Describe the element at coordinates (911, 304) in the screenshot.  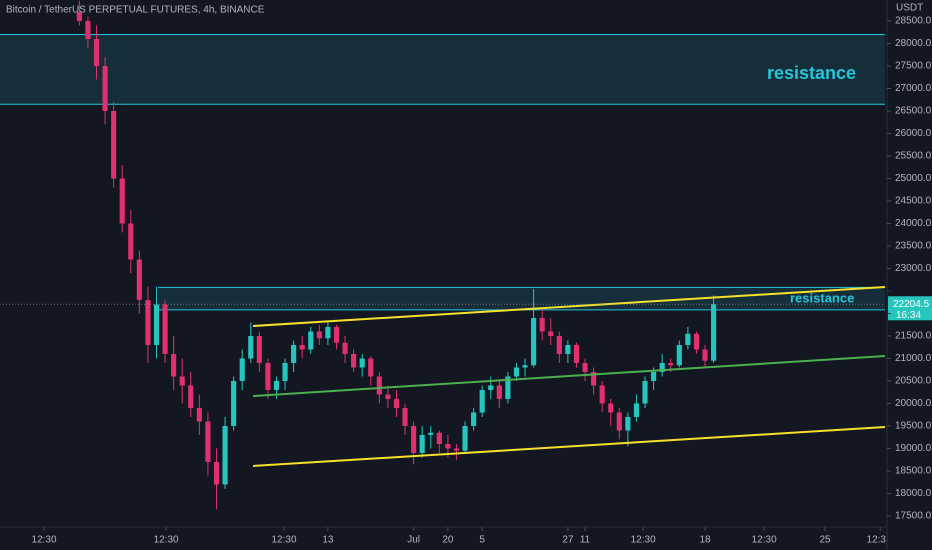
I see `last-price-label: 22204.5` at that location.